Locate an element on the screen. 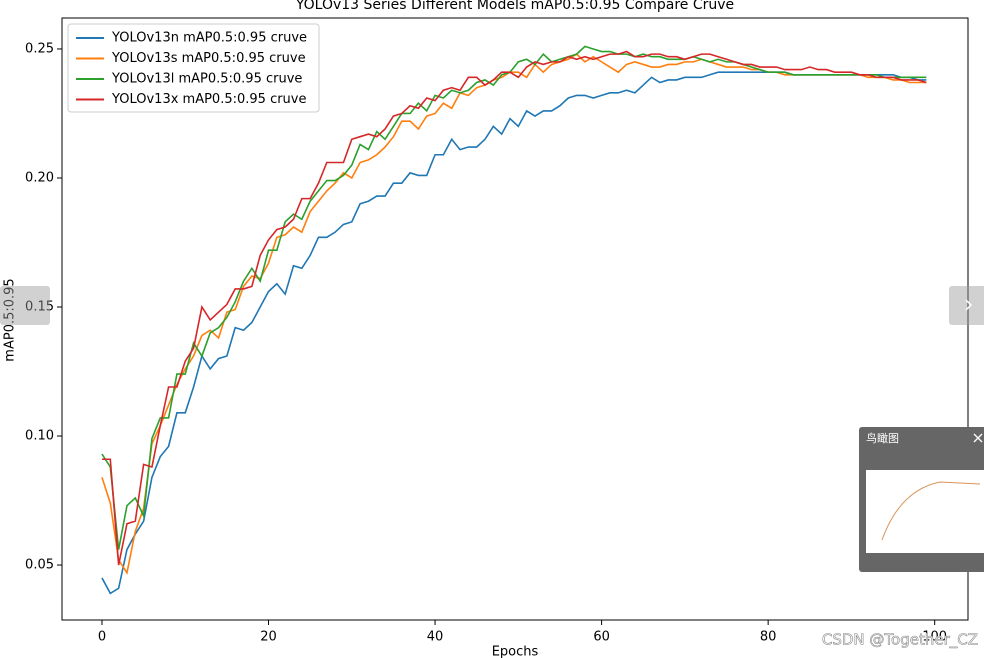 The image size is (984, 658). minimap-close is located at coordinates (978, 438).